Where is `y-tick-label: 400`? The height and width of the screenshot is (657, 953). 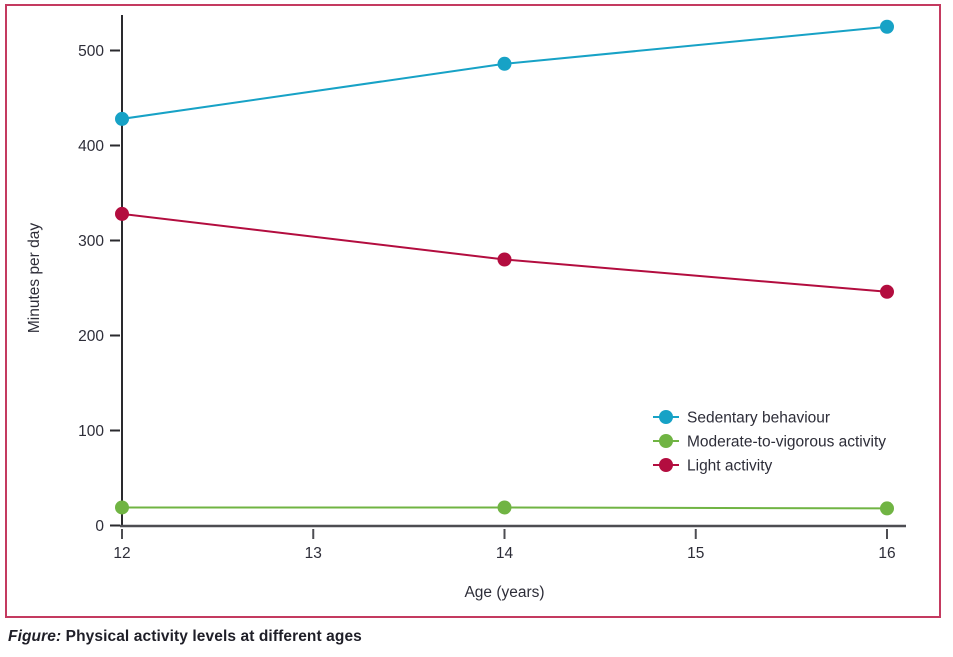
y-tick-label: 400 is located at coordinates (91, 146).